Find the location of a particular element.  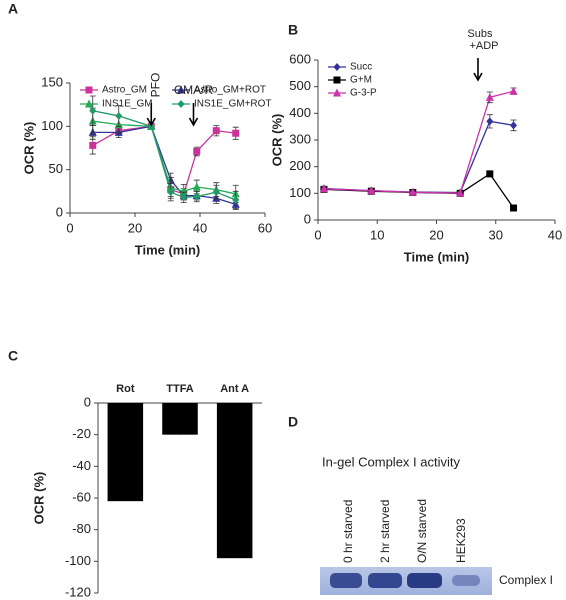

y-tick-label: 200 is located at coordinates (300, 165).